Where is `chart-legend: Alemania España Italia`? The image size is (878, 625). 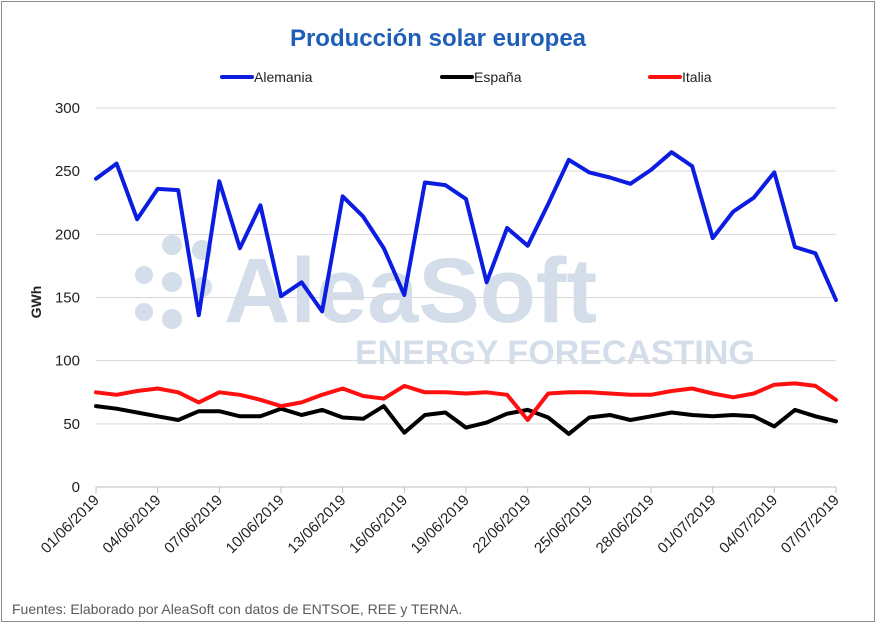
chart-legend: Alemania España Italia is located at coordinates (466, 77).